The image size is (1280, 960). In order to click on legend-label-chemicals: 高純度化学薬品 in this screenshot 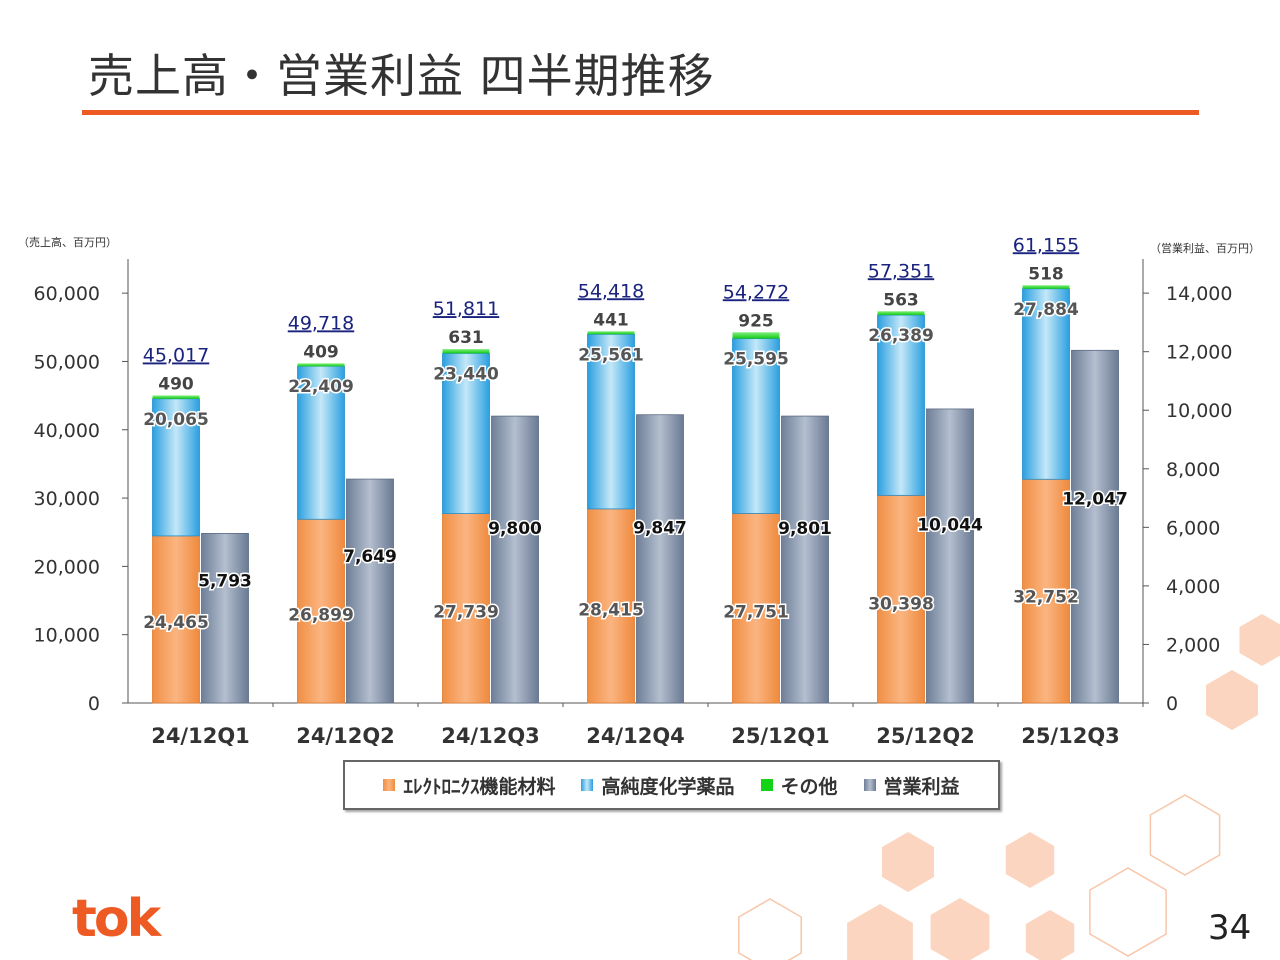, I will do `click(668, 786)`.